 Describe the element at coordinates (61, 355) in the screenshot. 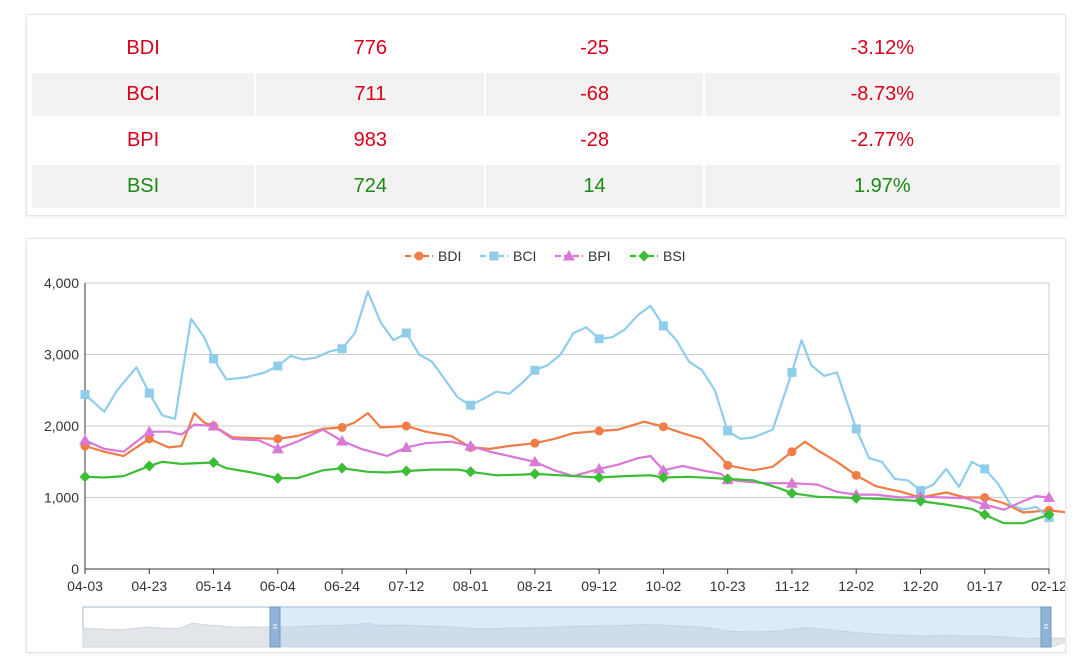

I see `y-tick-label: 3,000` at that location.